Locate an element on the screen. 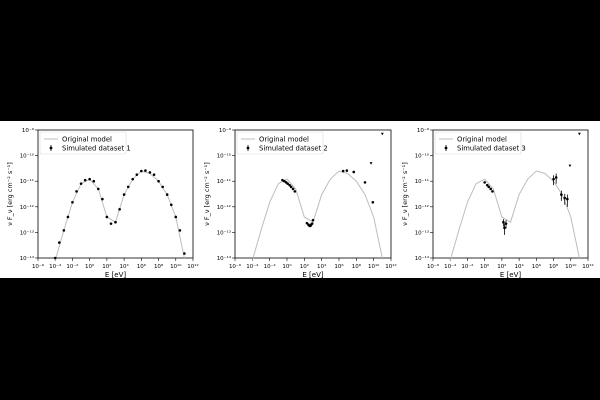 The width and height of the screenshot is (600, 400). y-tick-label: 10⁻¹⁴ is located at coordinates (27, 258).